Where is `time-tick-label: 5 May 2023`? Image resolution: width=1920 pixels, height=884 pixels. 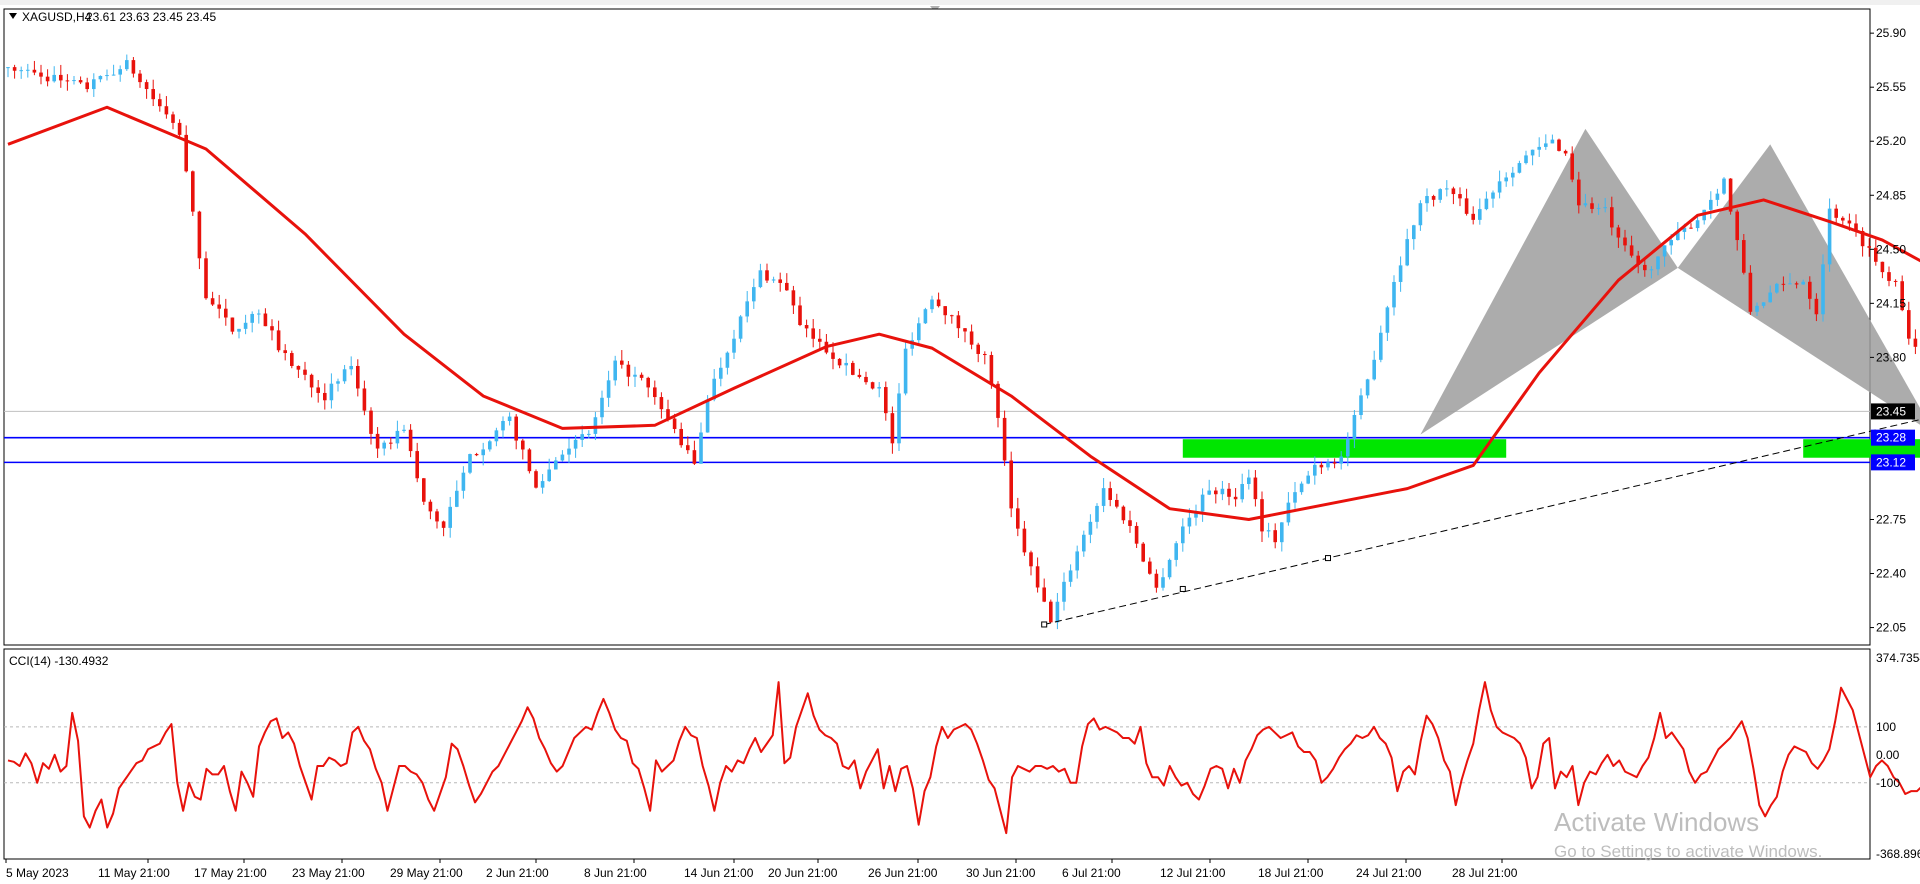 time-tick-label: 5 May 2023 is located at coordinates (37, 873).